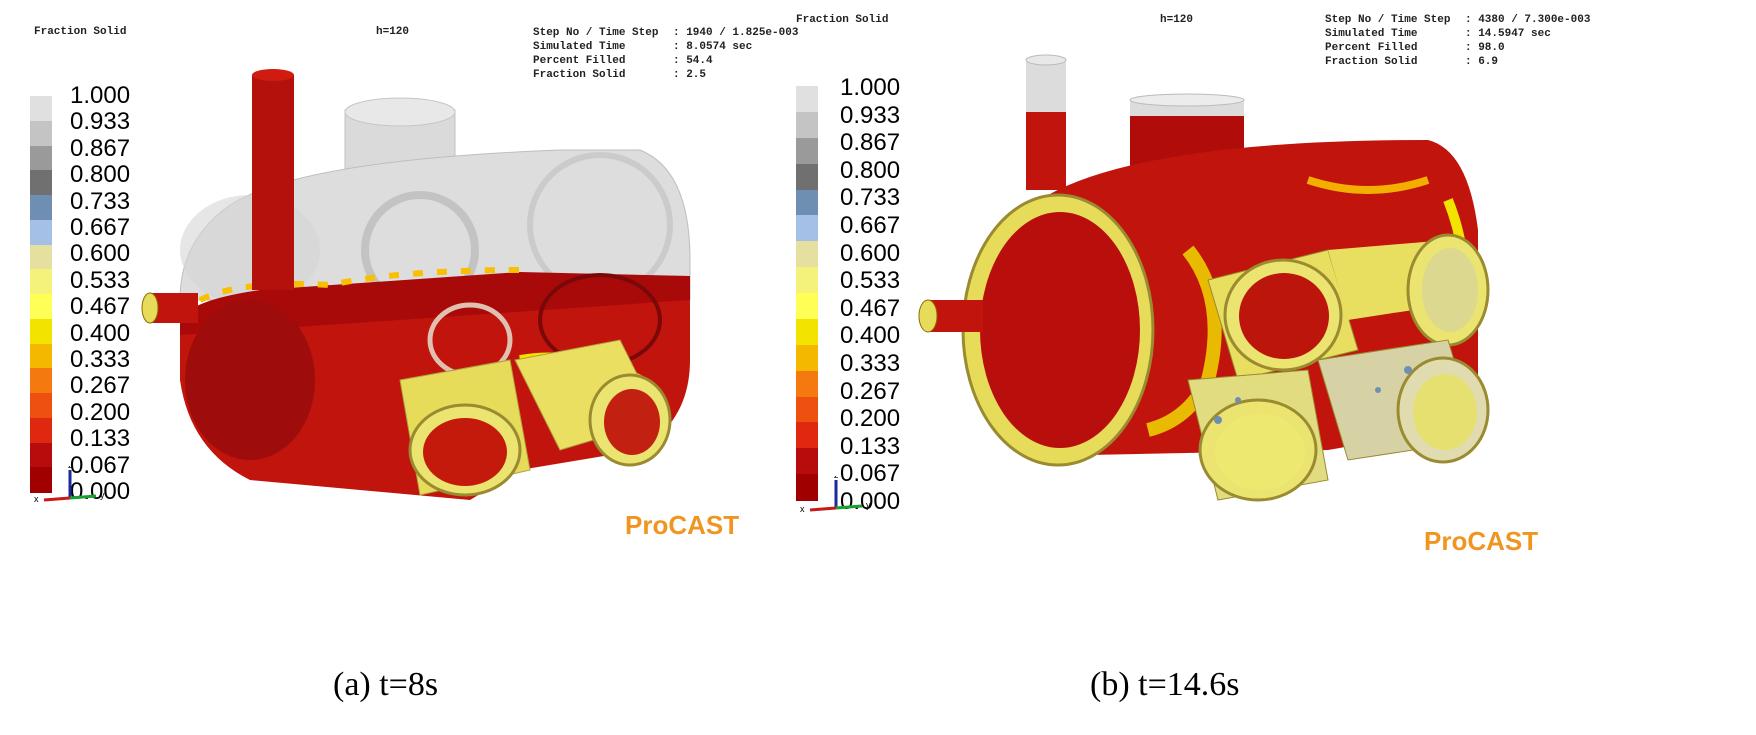 This screenshot has height=735, width=1756. Describe the element at coordinates (386, 684) in the screenshot. I see `caption-a: (a) t=8s` at that location.